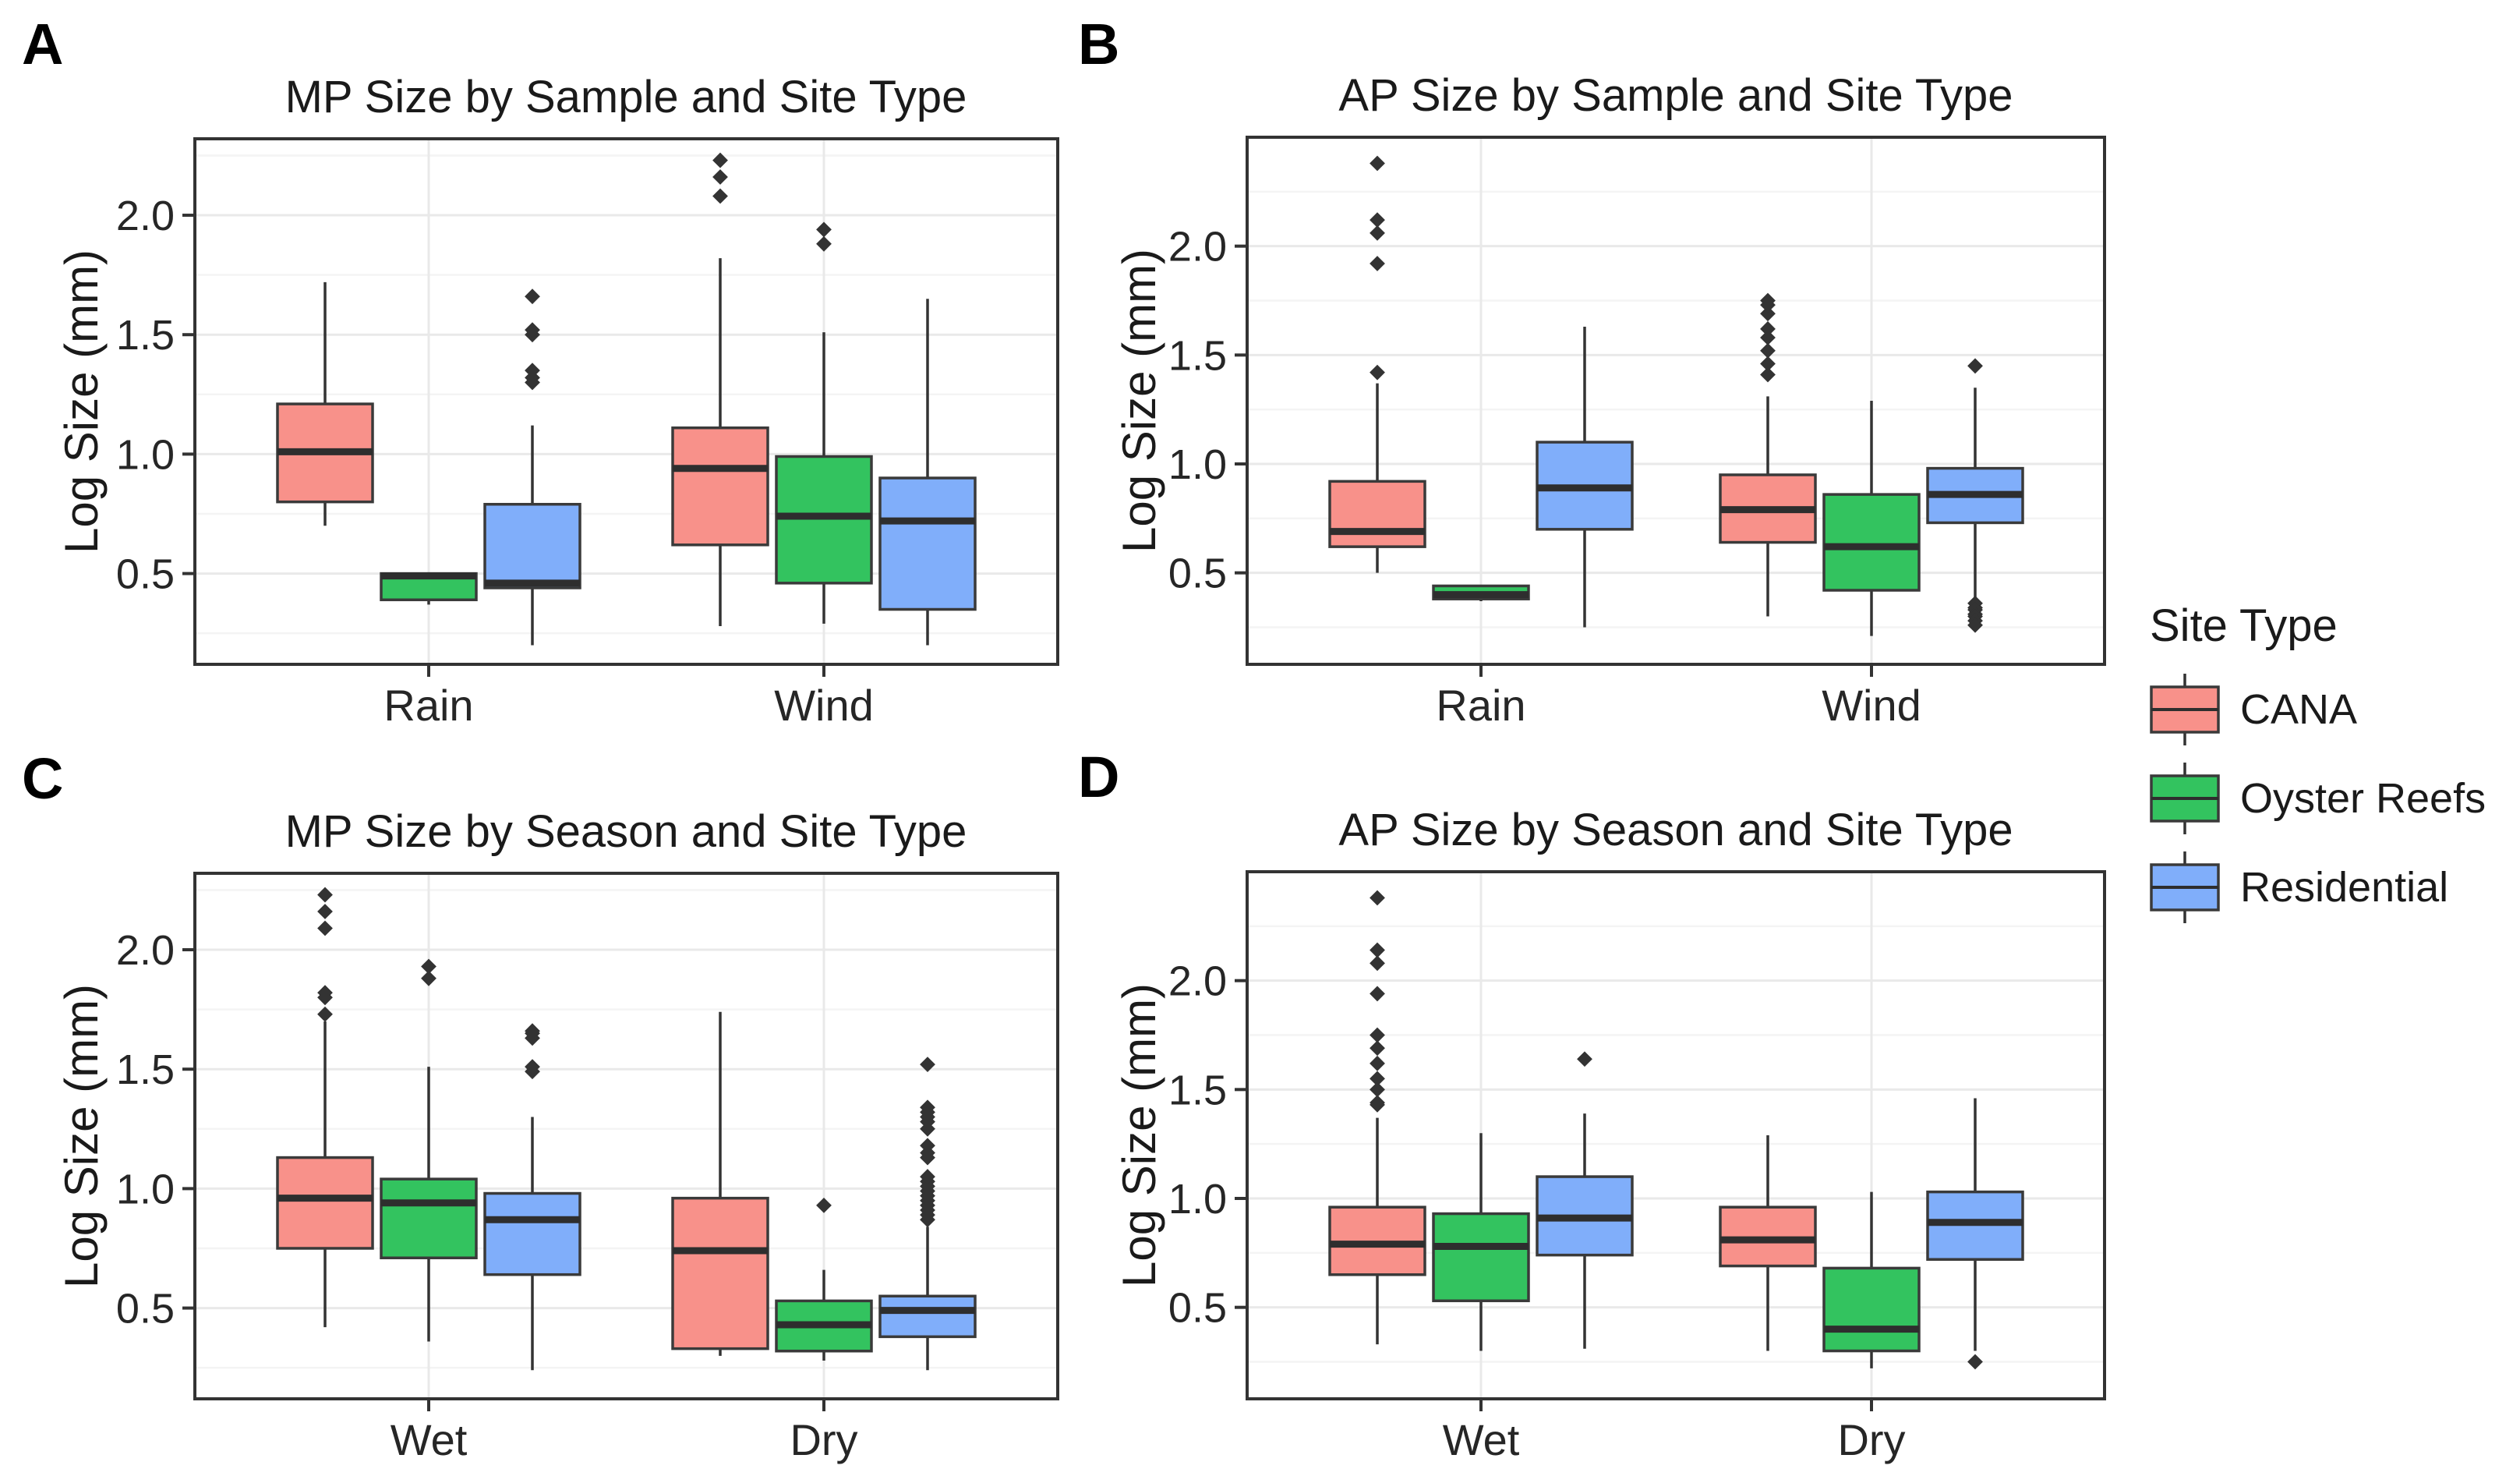 This screenshot has width=2520, height=1469. Describe the element at coordinates (1139, 1135) in the screenshot. I see `panel-d-y-axis-title: Log Size (mm)` at that location.